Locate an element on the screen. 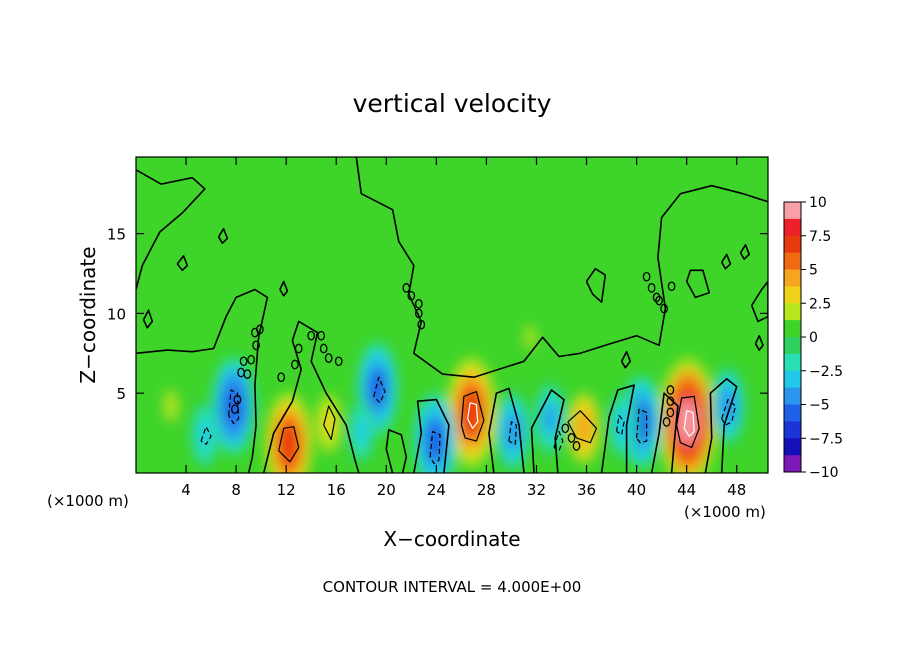 This screenshot has height=659, width=904. colorbar-label-0: 10 is located at coordinates (818, 203).